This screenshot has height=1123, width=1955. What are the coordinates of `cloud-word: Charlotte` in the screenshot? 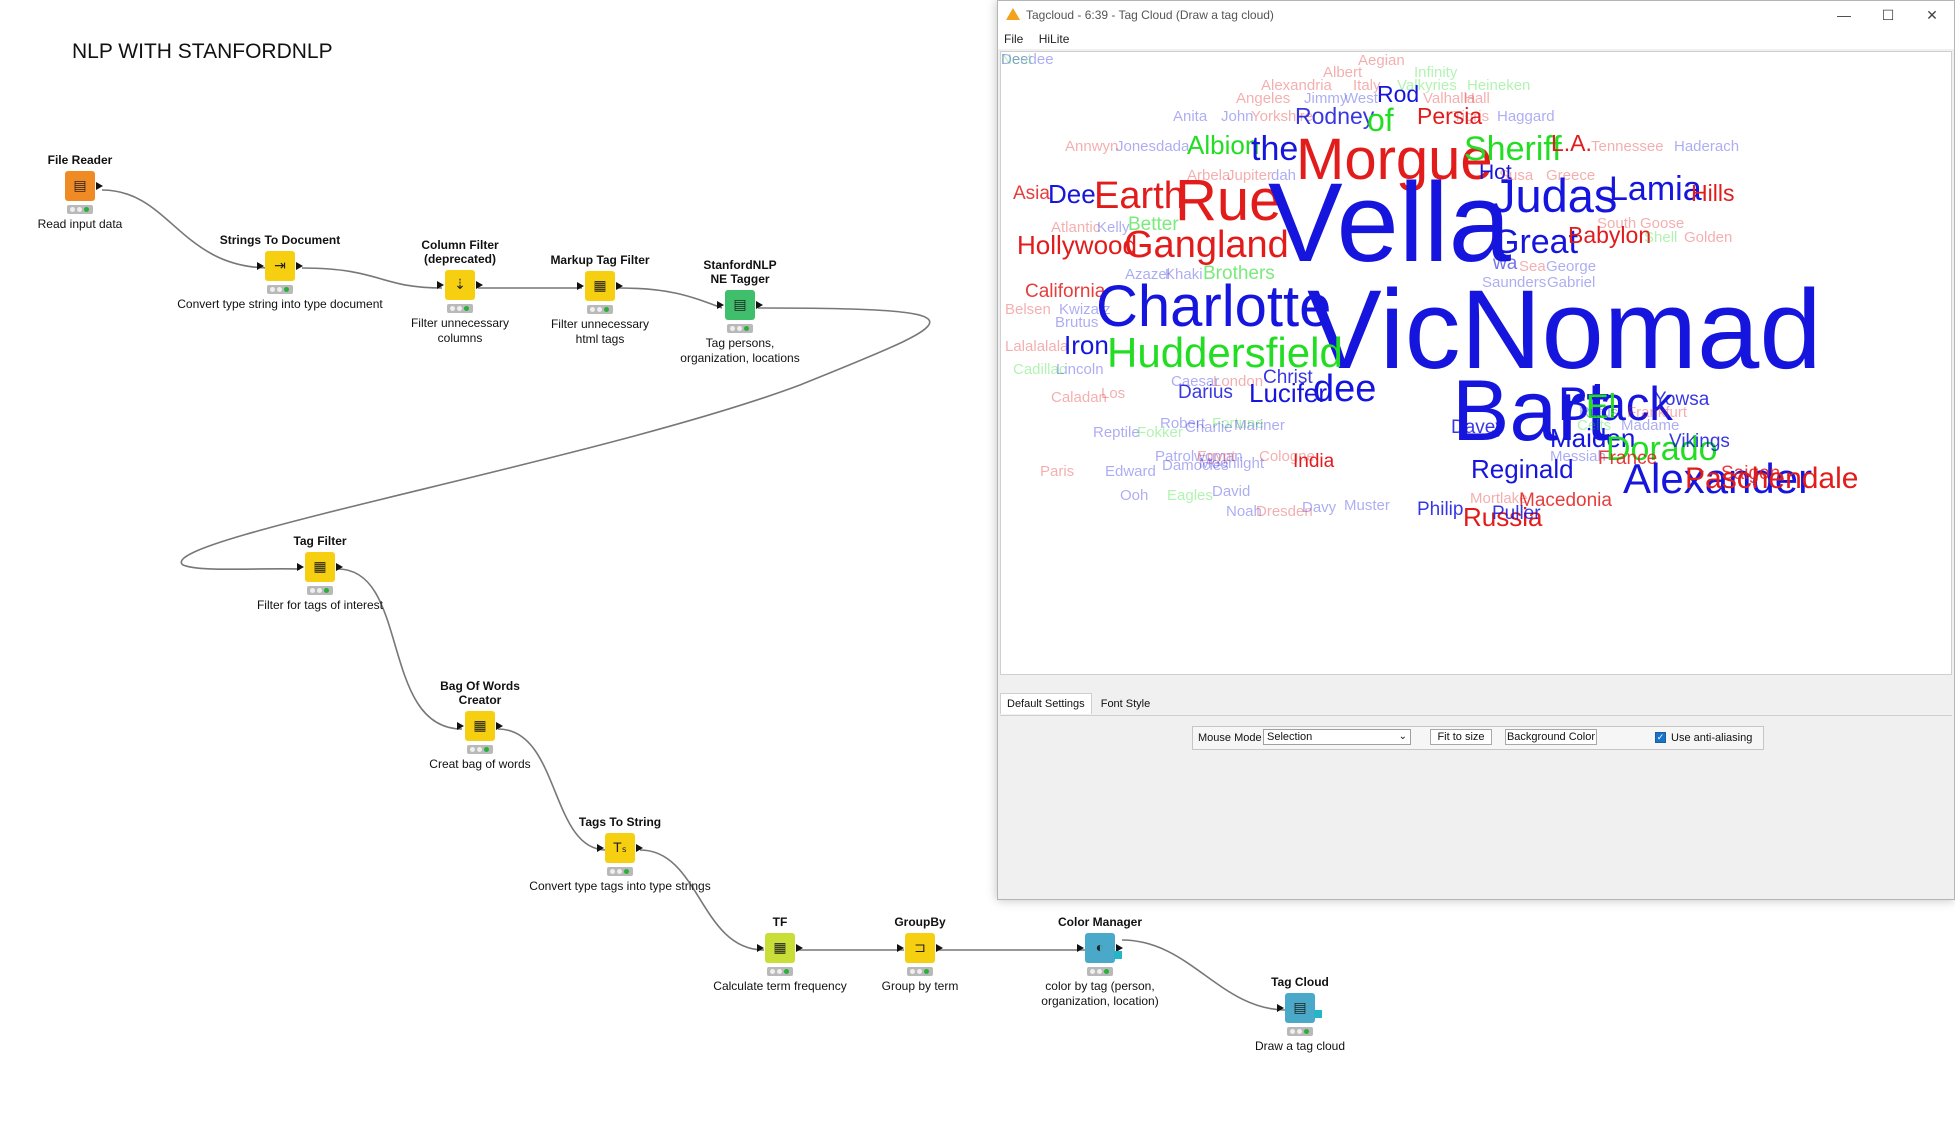 It's located at (1214, 306).